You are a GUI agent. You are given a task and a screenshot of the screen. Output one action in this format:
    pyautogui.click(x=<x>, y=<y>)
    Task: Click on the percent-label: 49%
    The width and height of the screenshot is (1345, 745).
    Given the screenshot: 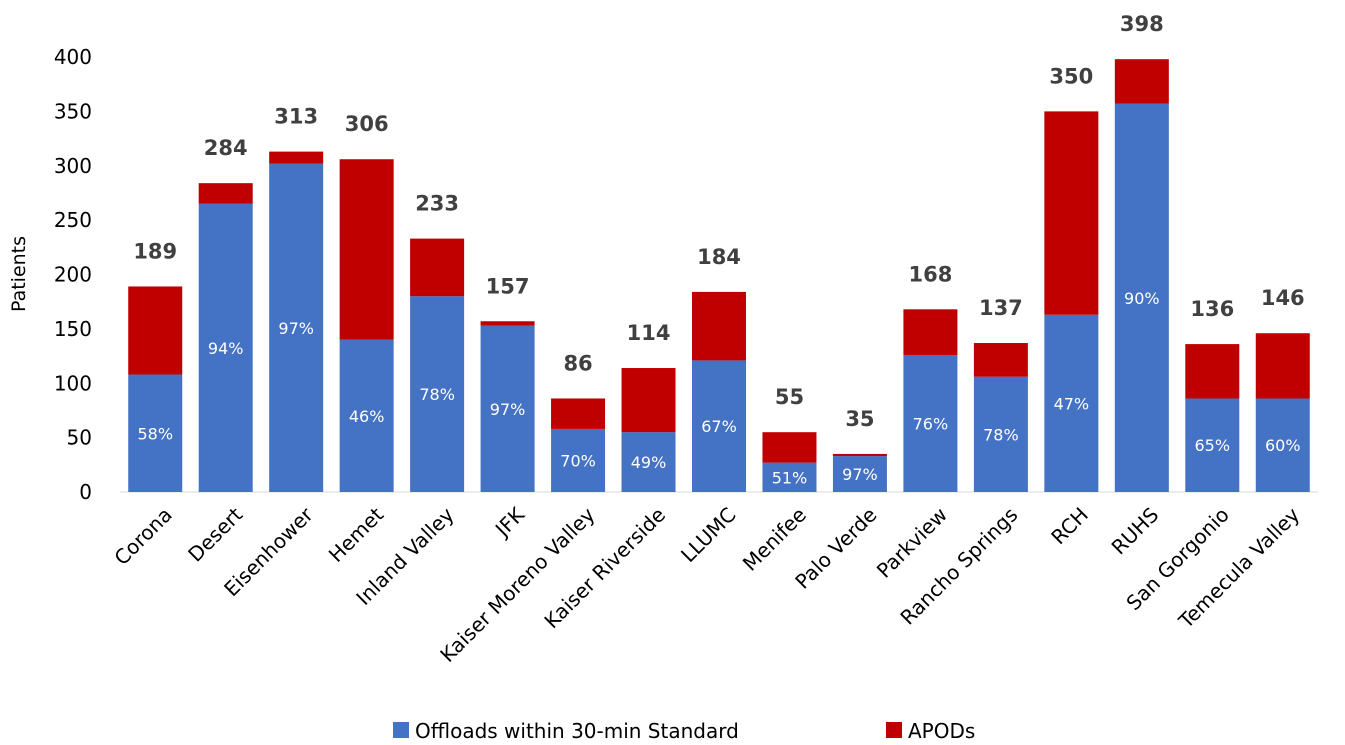 What is the action you would take?
    pyautogui.click(x=649, y=462)
    